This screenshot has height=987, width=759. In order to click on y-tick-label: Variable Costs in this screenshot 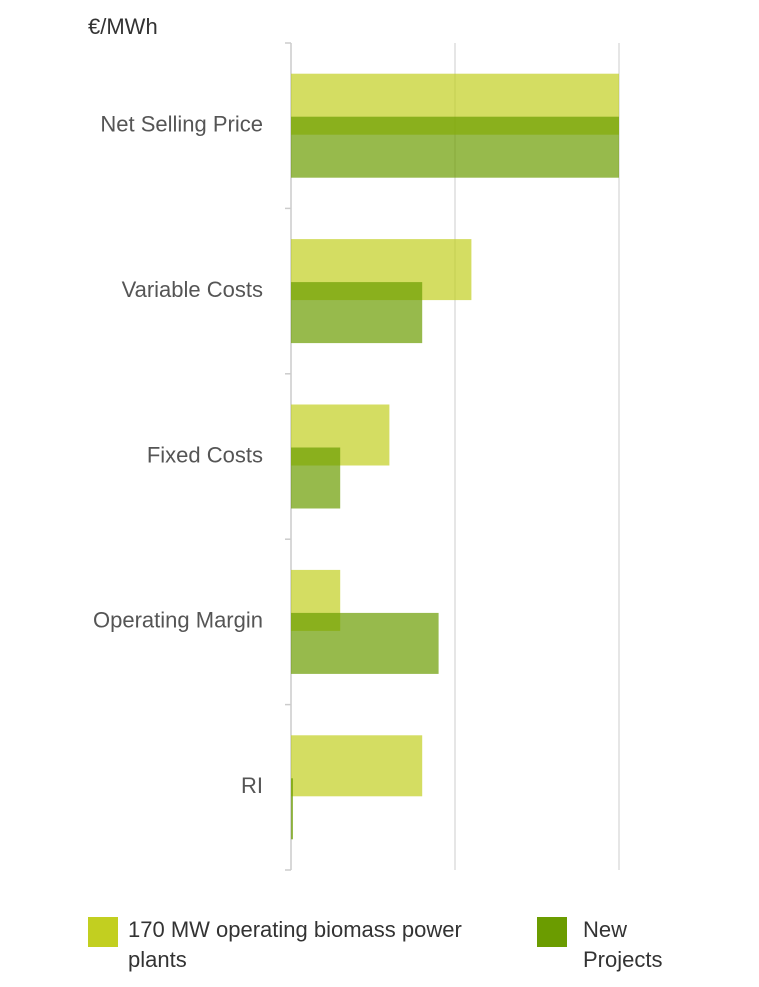, I will do `click(192, 289)`.